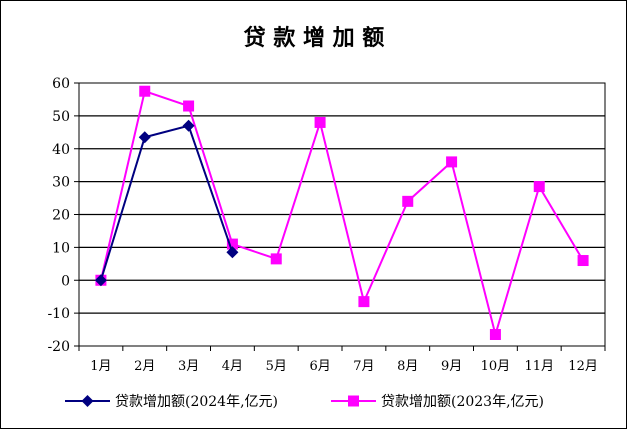  I want to click on x-tick-label: 7月, so click(363, 366).